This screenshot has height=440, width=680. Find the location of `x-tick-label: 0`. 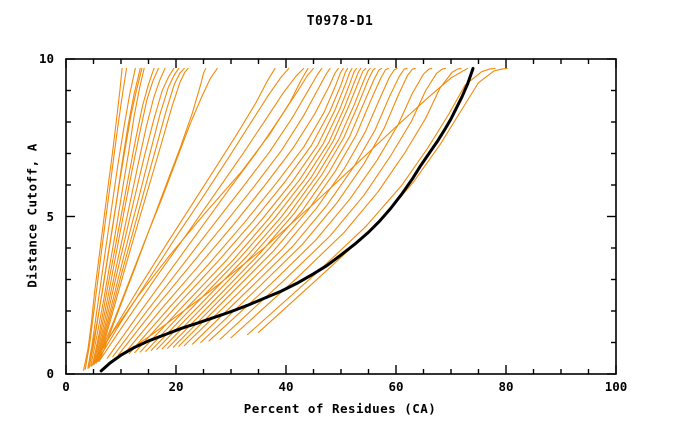

x-tick-label: 0 is located at coordinates (66, 386).